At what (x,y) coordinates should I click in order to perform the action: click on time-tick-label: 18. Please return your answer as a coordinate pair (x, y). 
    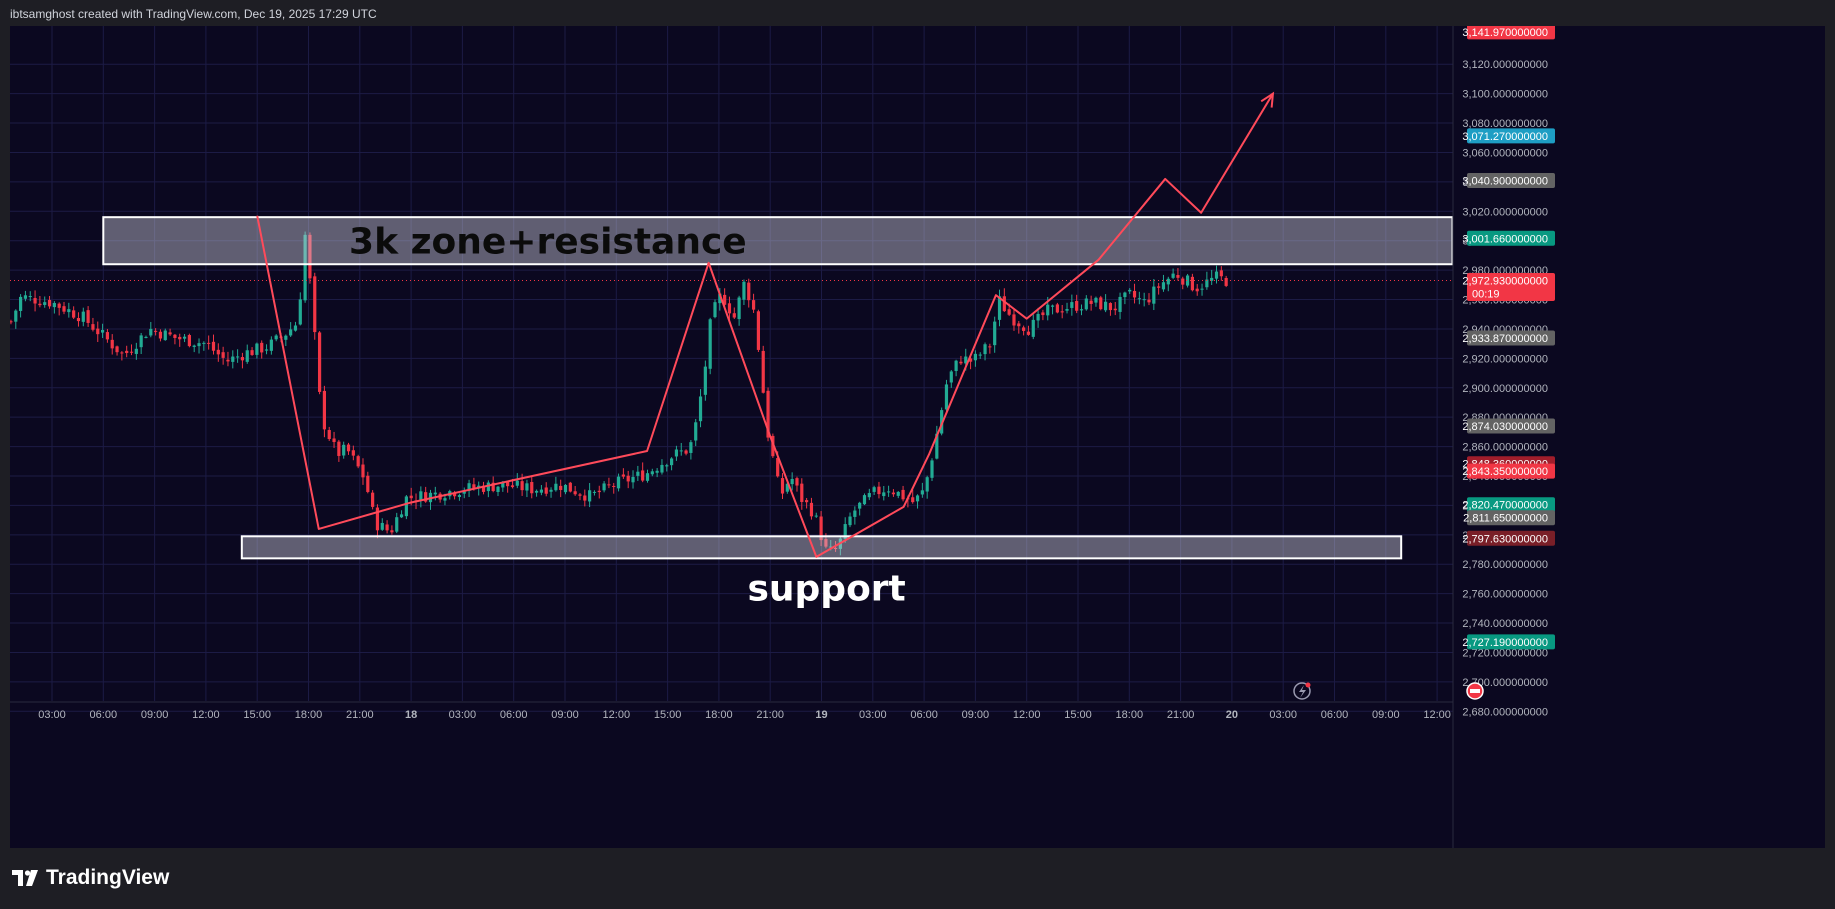
    Looking at the image, I should click on (411, 715).